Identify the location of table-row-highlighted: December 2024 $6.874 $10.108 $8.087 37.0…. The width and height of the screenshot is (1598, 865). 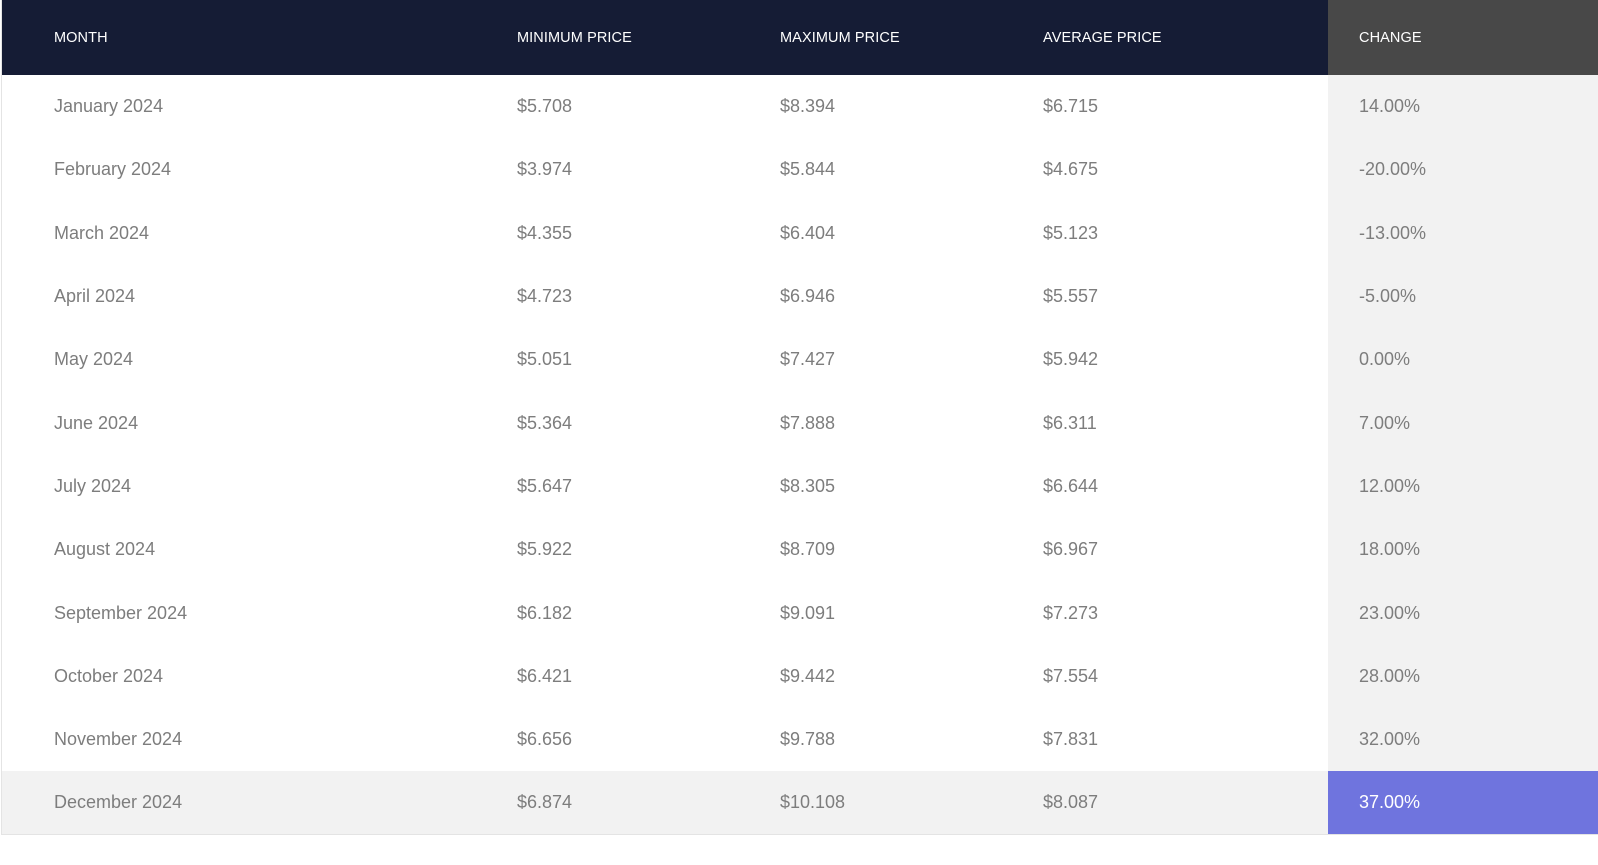
(800, 802).